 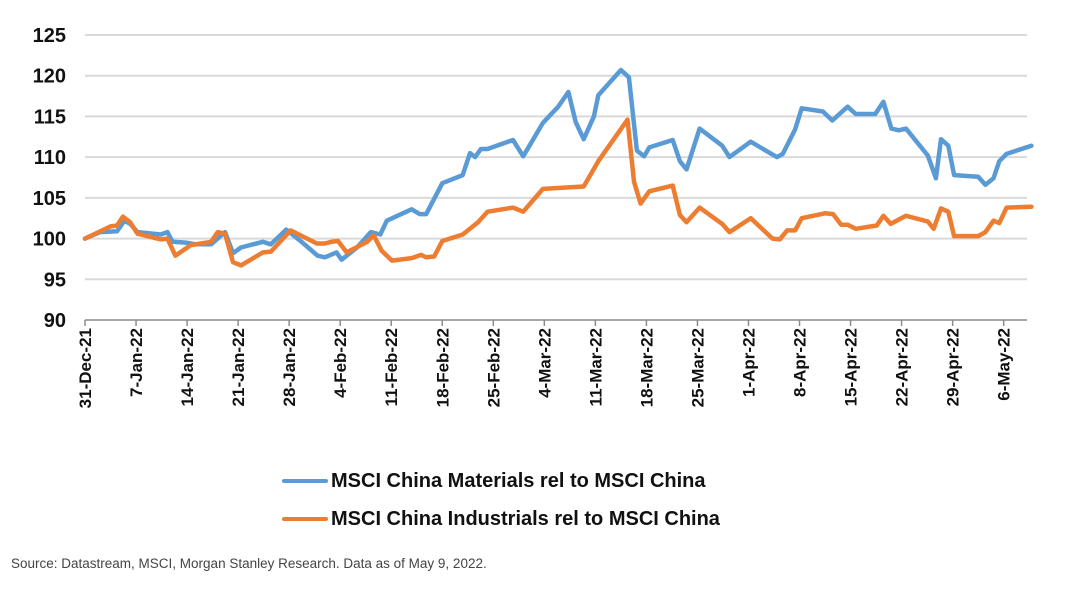 I want to click on x-tick-label: 11-Feb-22, so click(x=391, y=367).